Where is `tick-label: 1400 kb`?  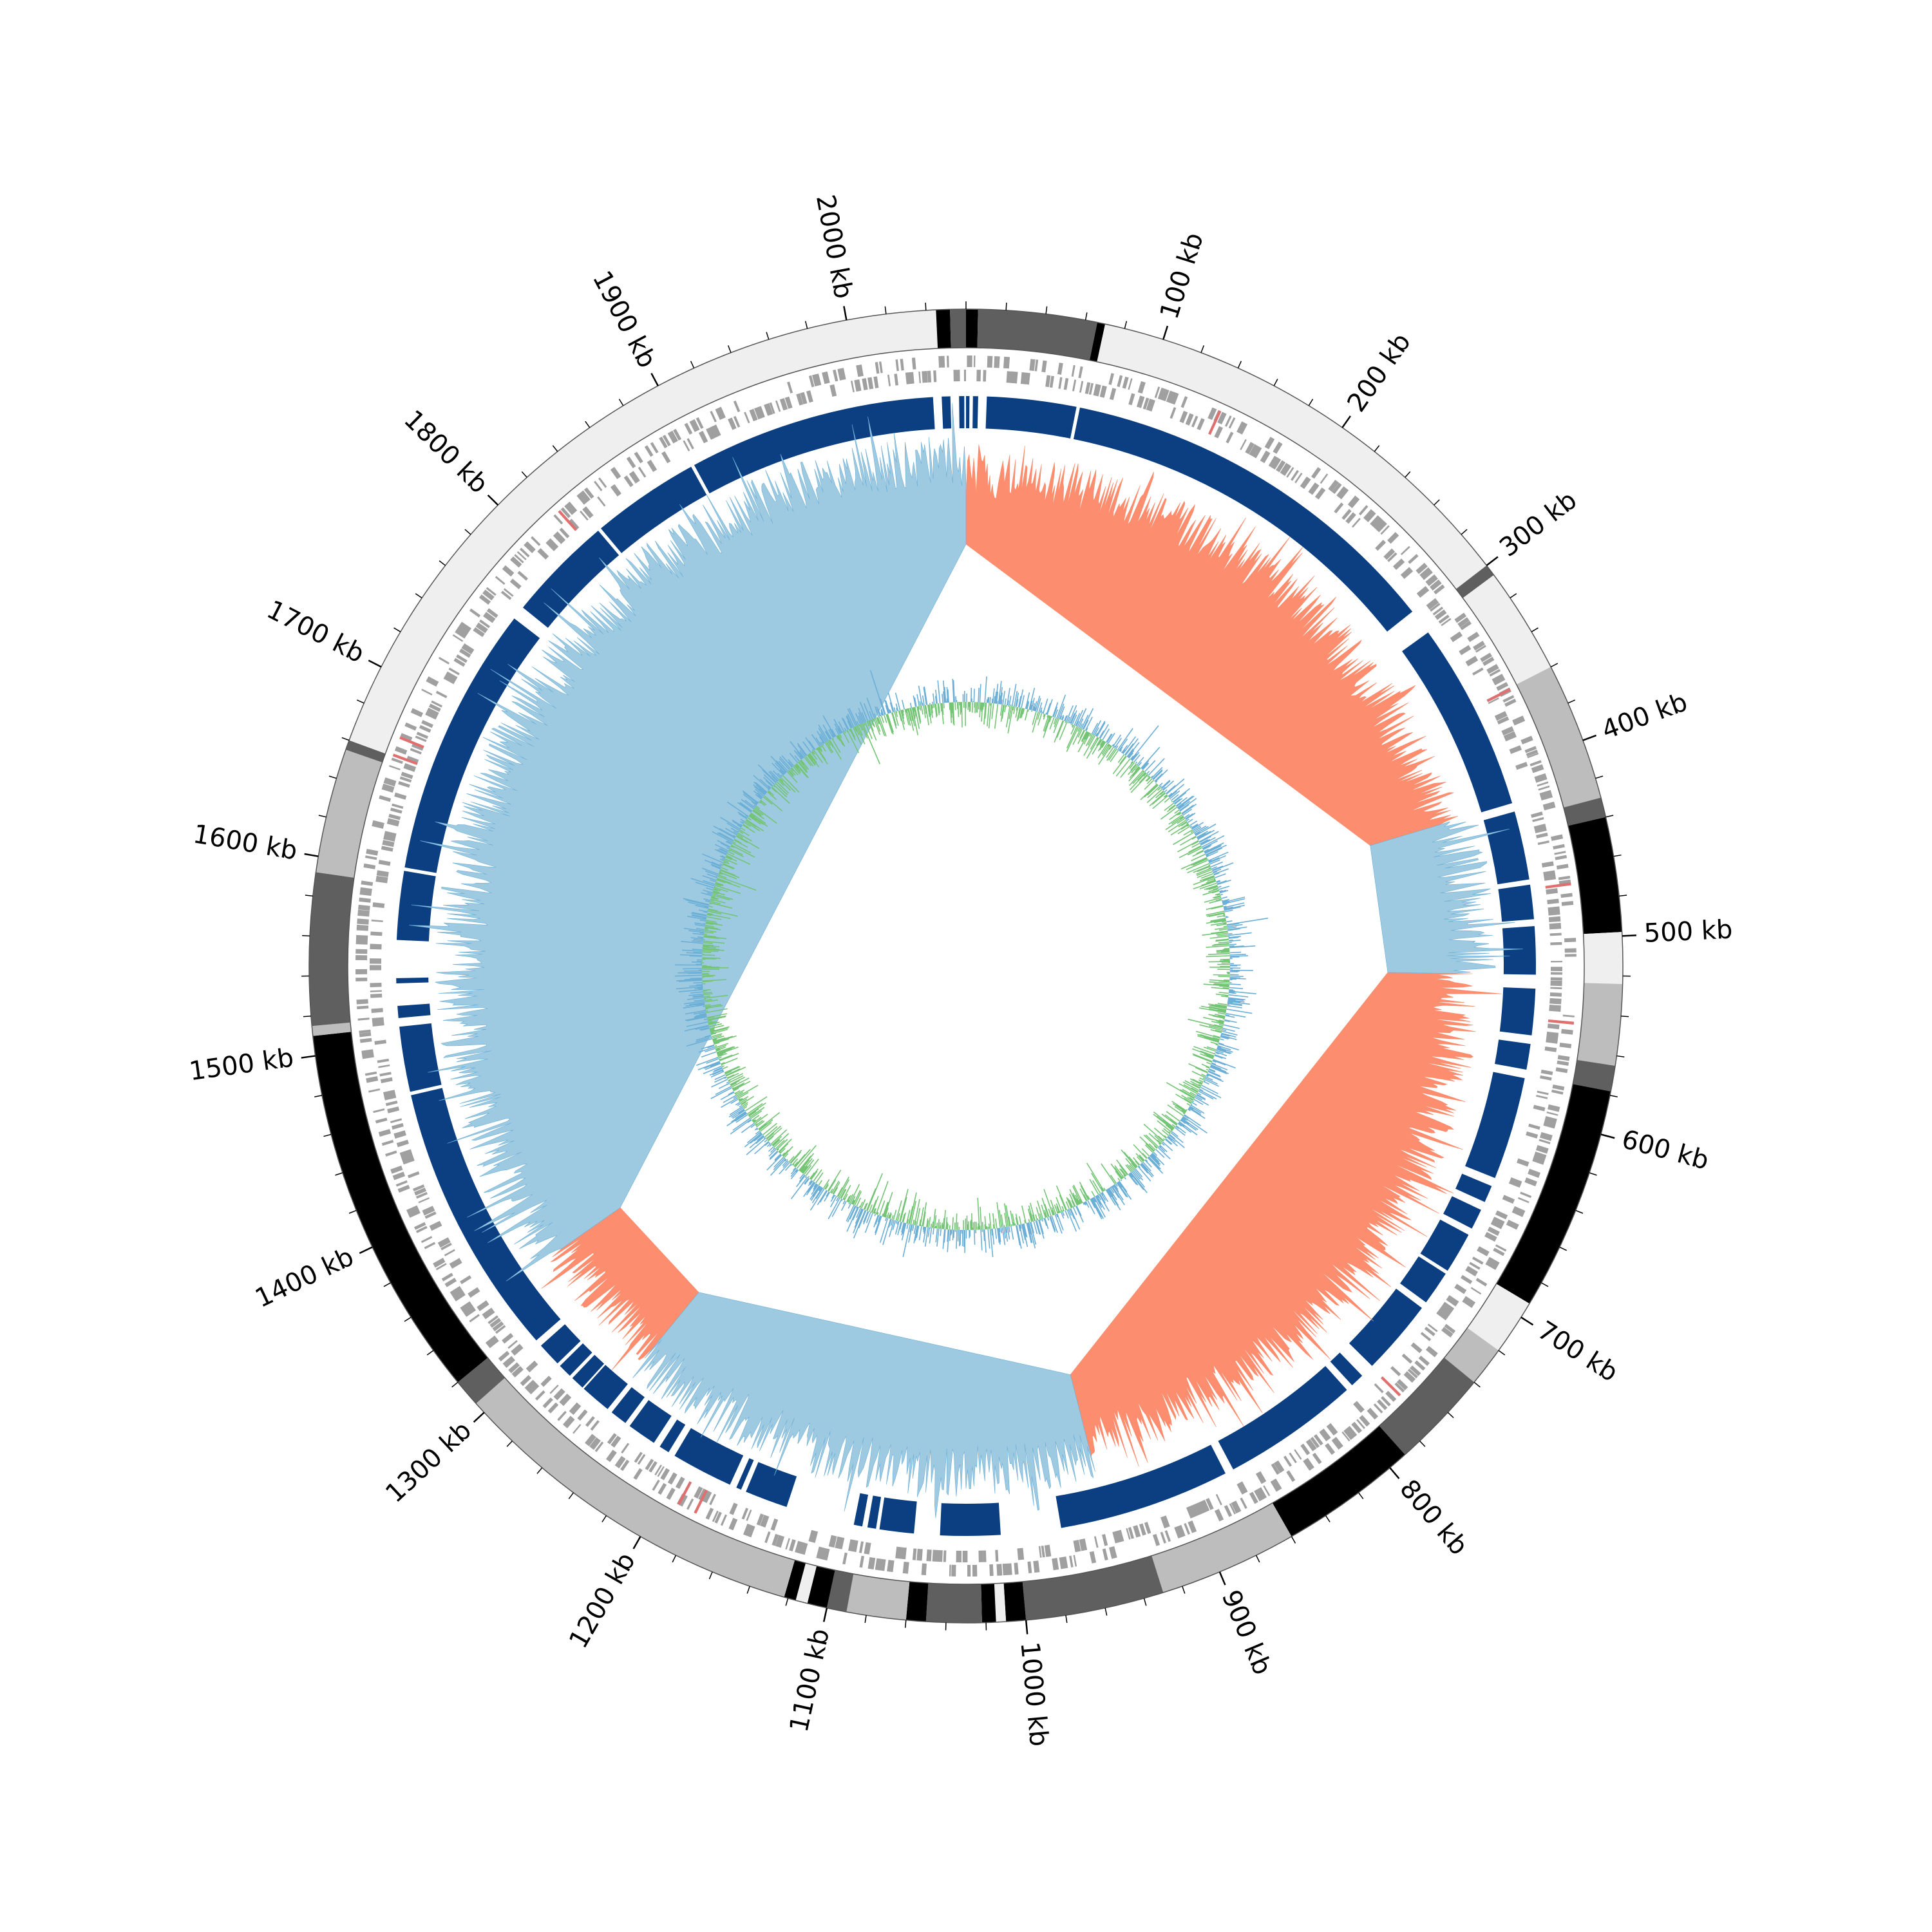
tick-label: 1400 kb is located at coordinates (304, 1278).